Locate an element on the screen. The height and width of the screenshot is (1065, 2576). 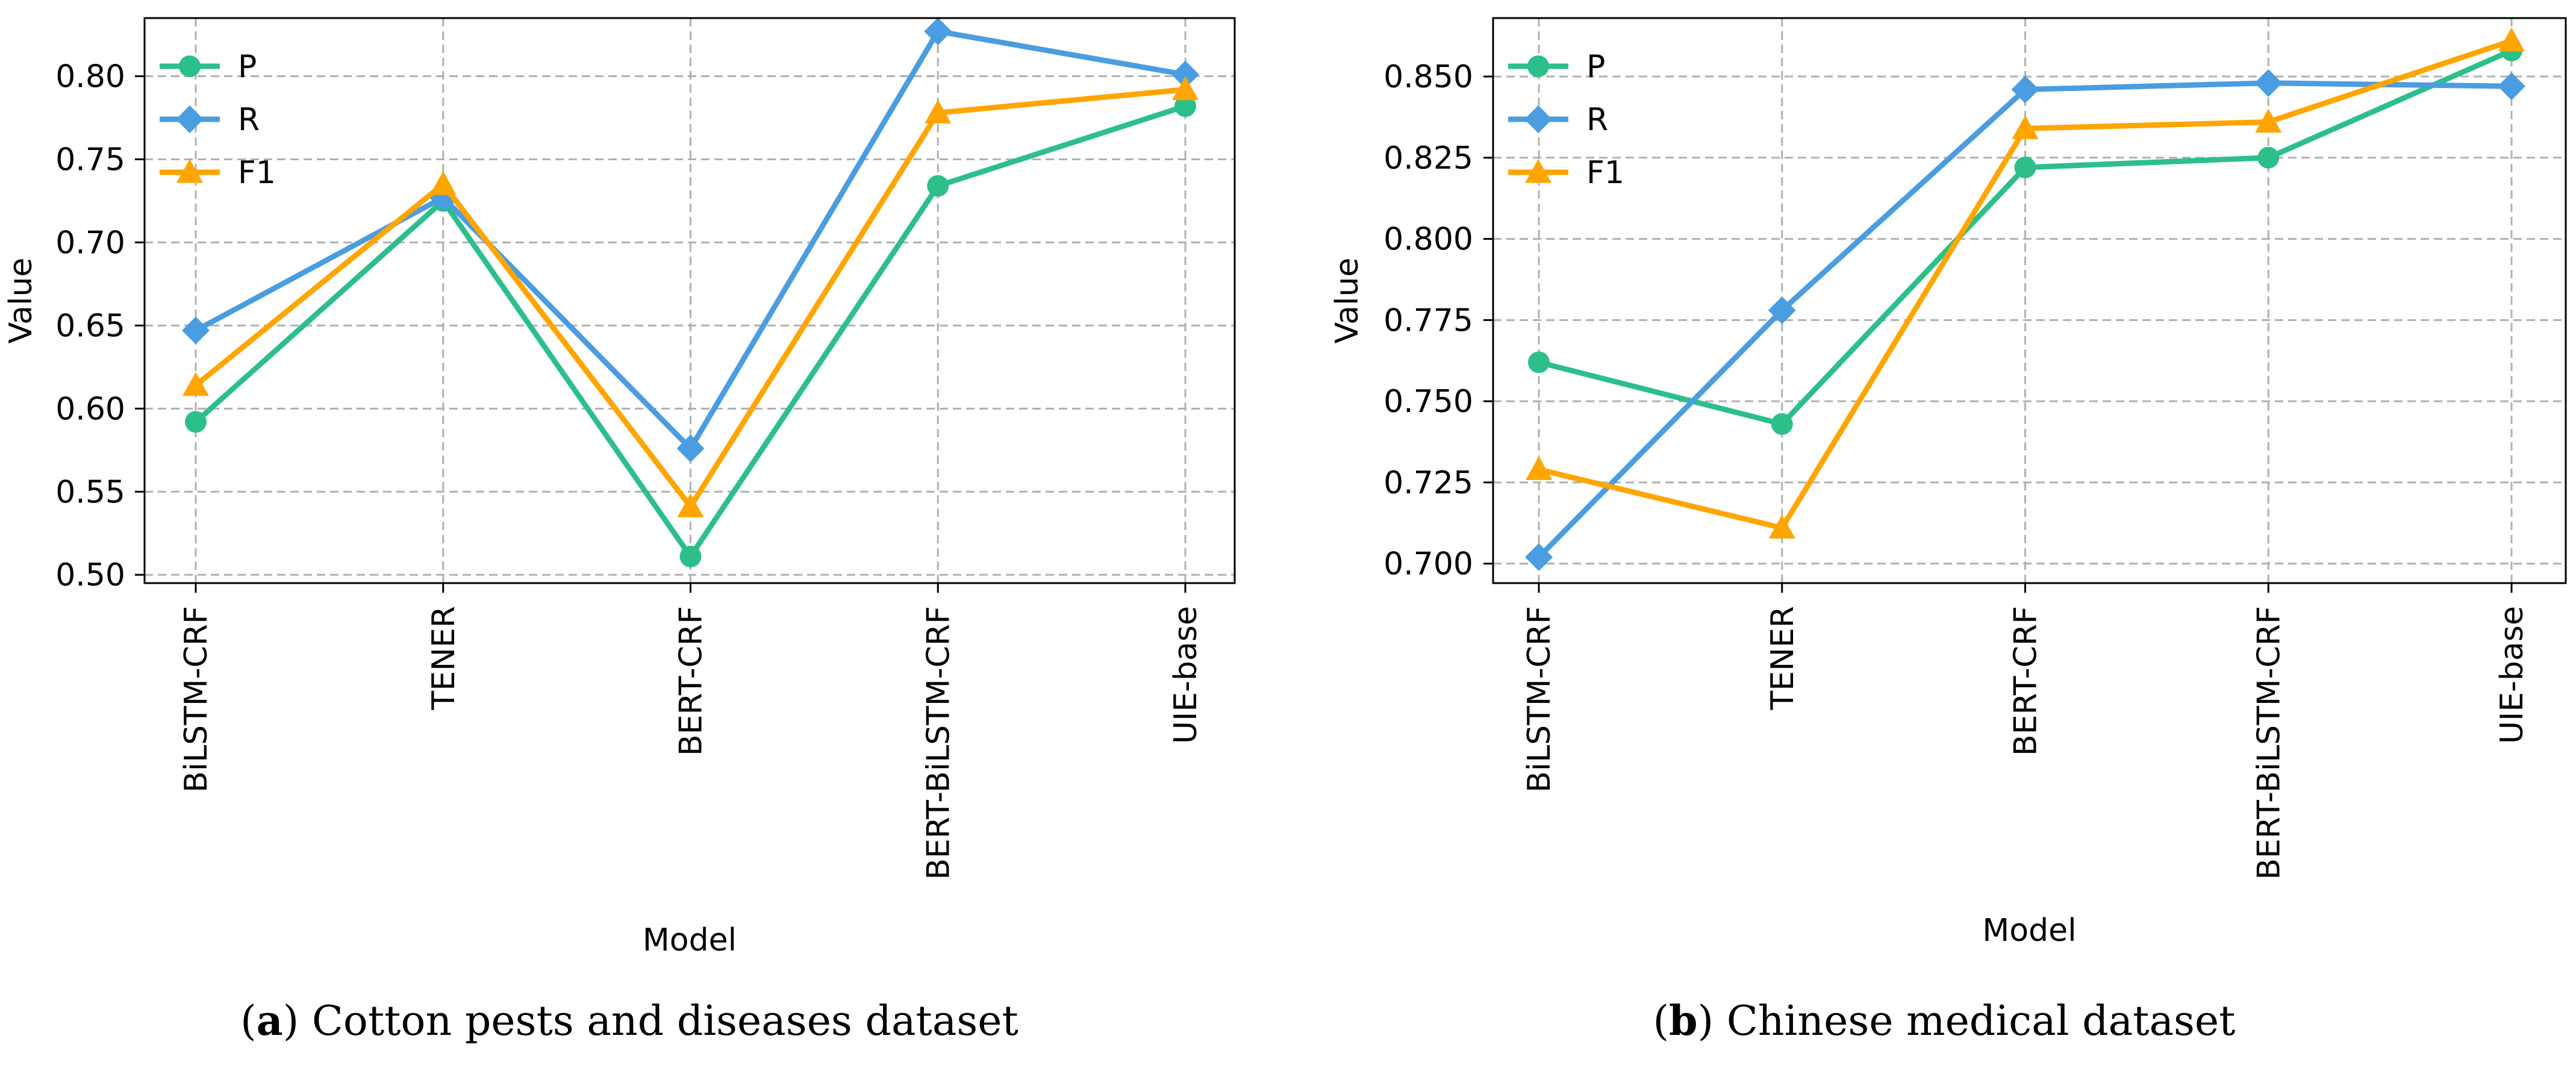
panel-caption: (a) Cotton pests and diseases dataset is located at coordinates (629, 1021).